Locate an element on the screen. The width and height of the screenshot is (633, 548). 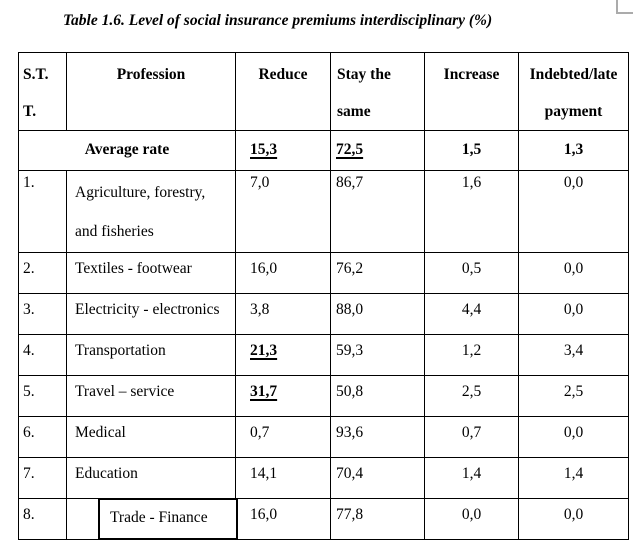
average-indebted-value: 1,3 is located at coordinates (573, 150).